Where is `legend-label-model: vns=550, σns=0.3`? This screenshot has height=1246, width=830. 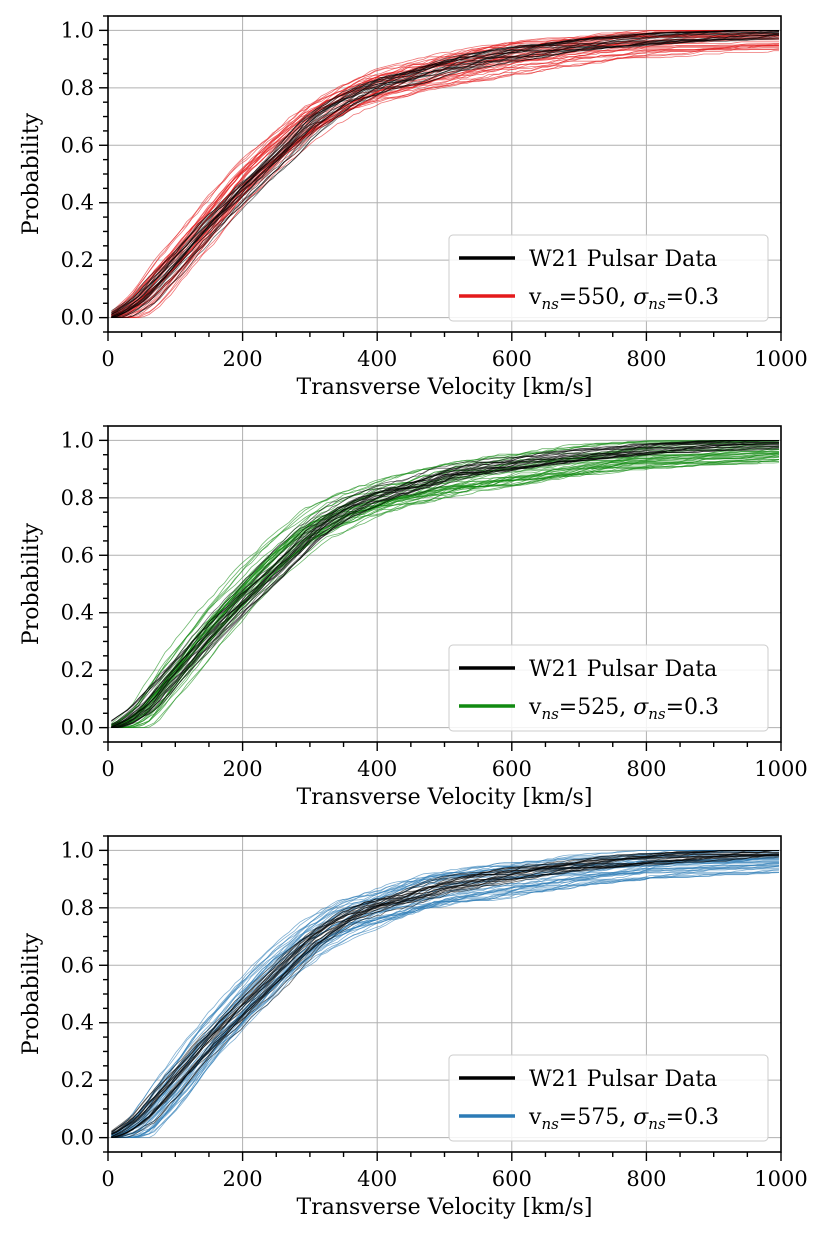 legend-label-model: vns=550, σns=0.3 is located at coordinates (623, 299).